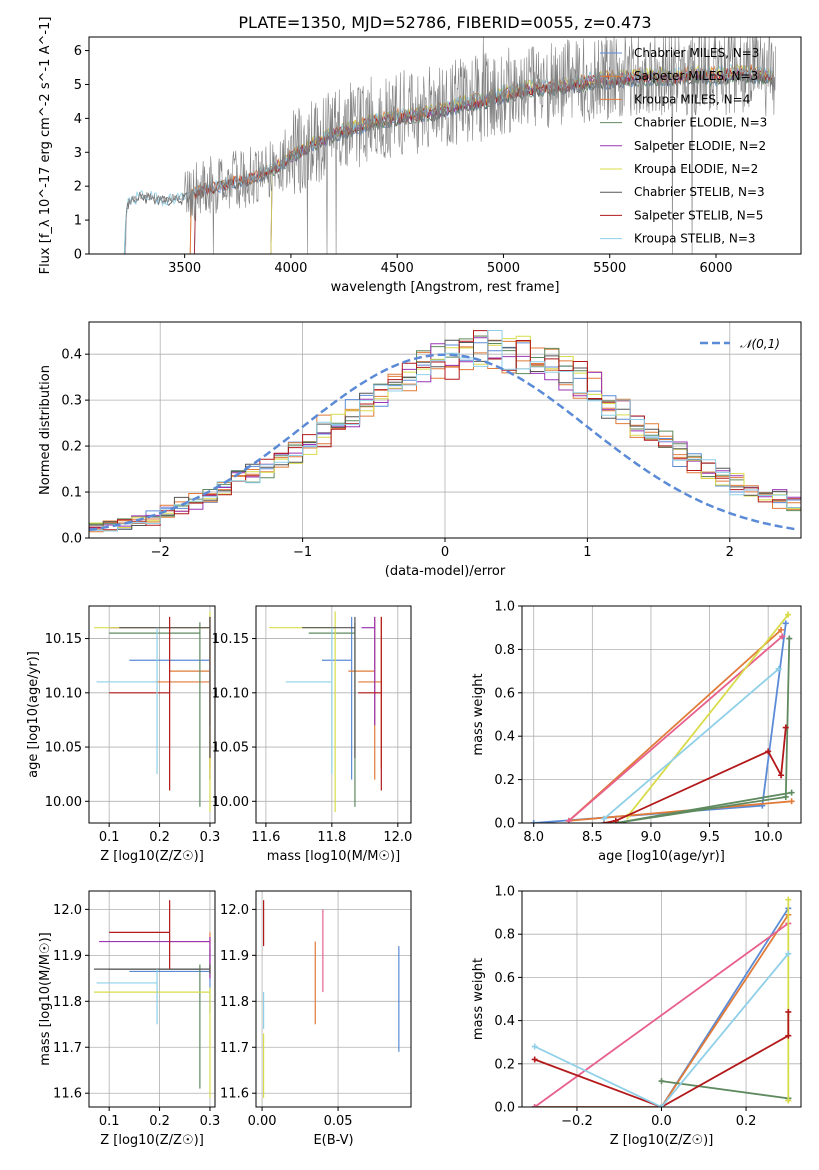  I want to click on legend-label: Kroupa MILES, N=4, so click(692, 99).